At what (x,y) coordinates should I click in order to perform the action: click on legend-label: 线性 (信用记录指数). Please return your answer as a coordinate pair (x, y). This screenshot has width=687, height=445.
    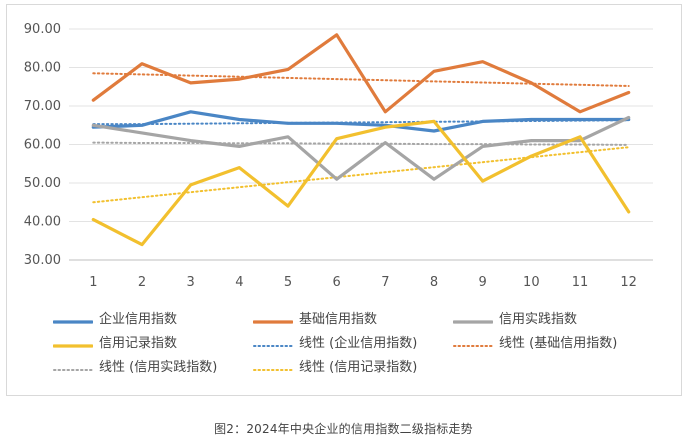
    Looking at the image, I should click on (358, 367).